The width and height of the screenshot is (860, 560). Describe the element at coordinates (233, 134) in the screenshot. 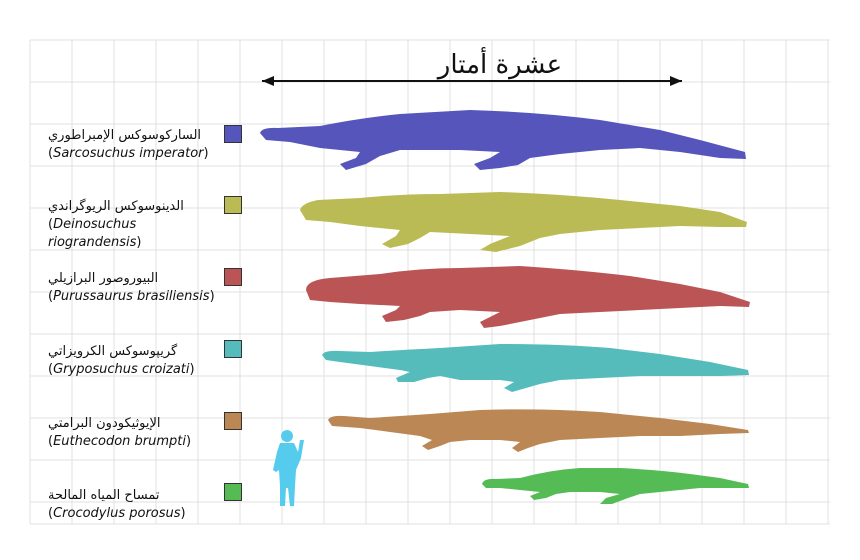

I see `swatch-sarcosuchus` at that location.